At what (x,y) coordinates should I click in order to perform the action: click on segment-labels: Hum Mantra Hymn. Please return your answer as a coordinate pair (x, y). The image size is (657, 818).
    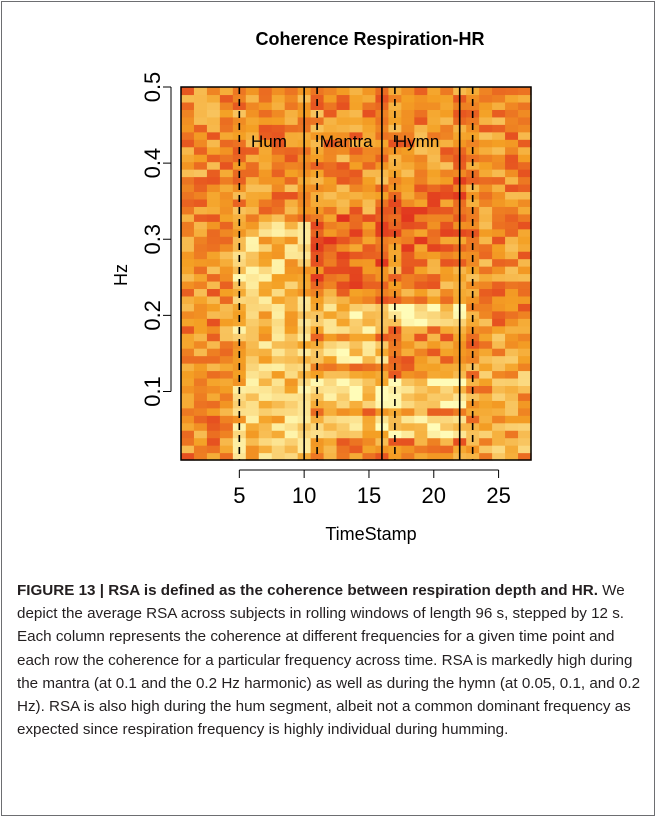
    Looking at the image, I should click on (345, 141).